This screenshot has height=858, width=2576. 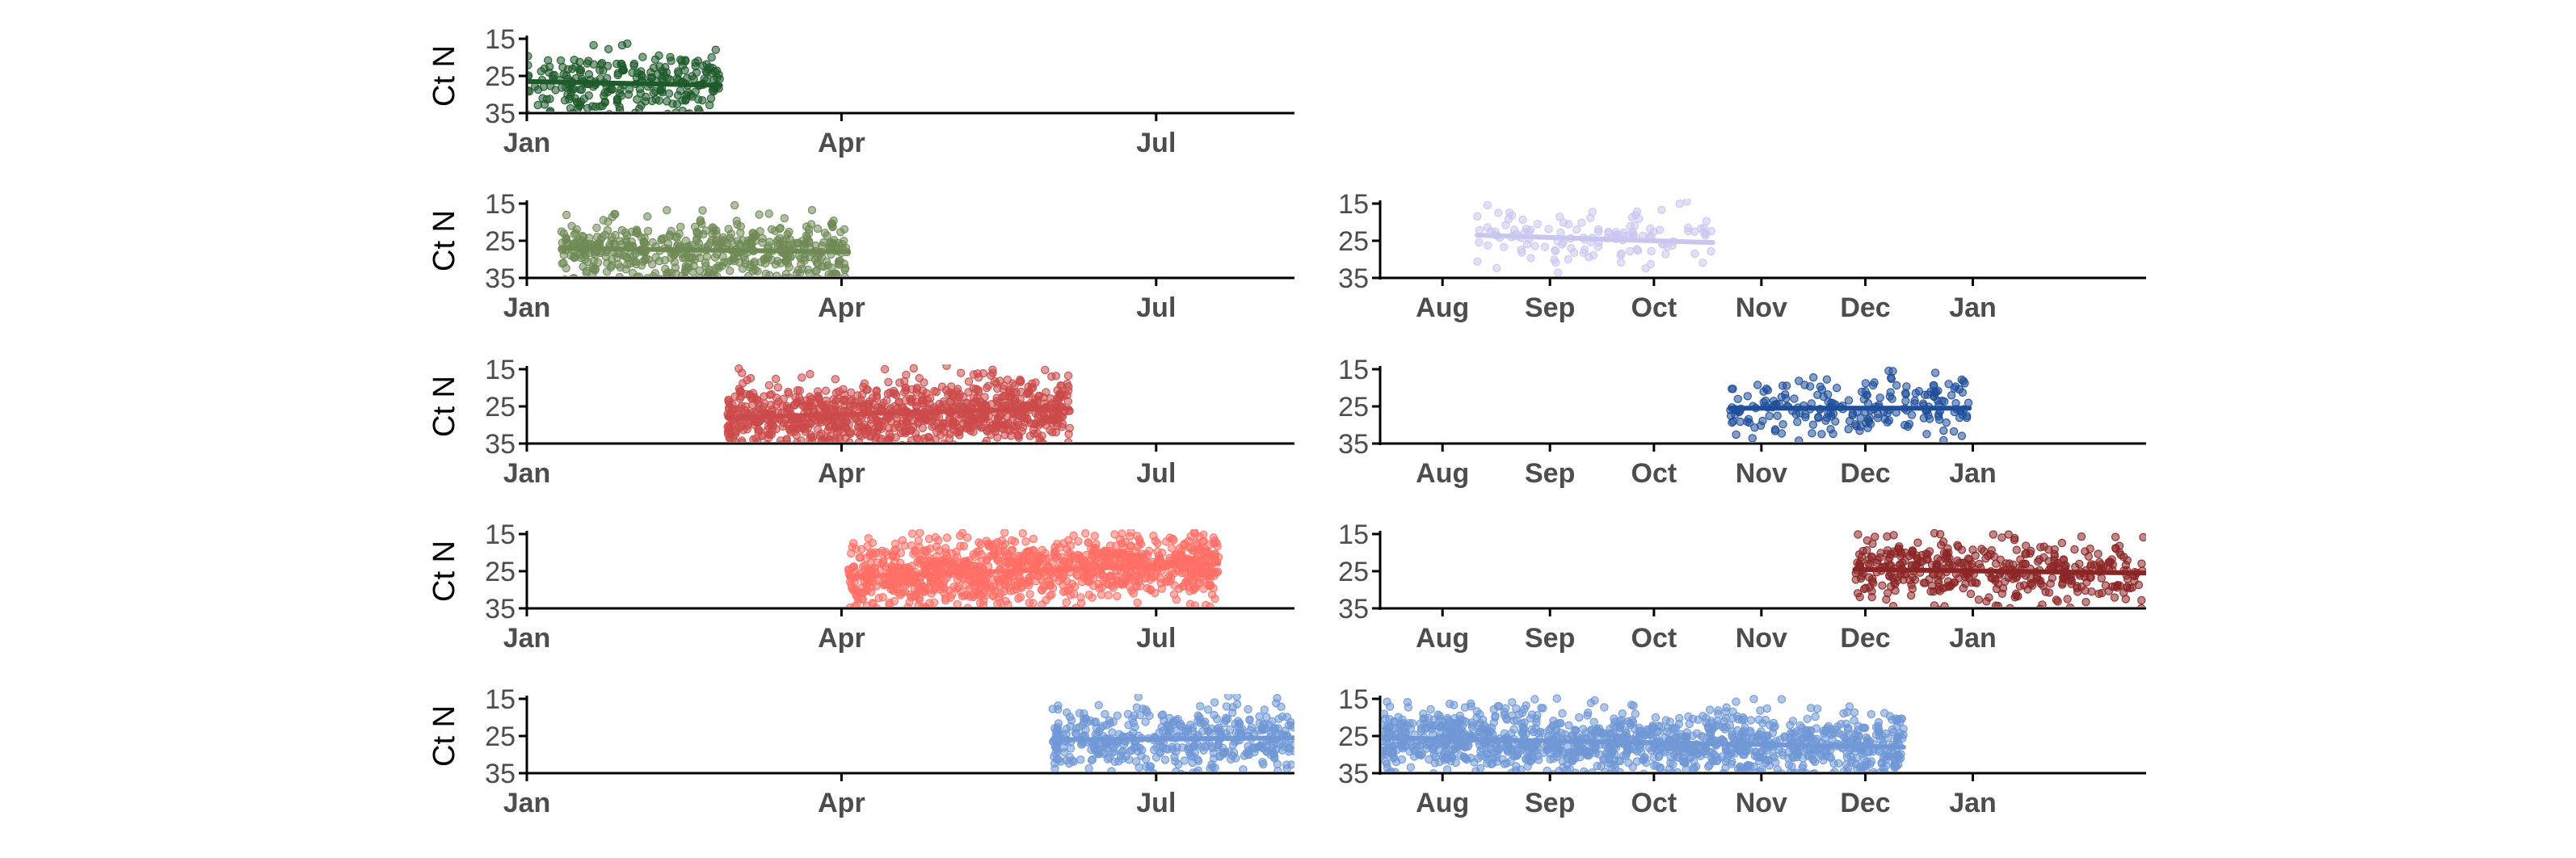 What do you see at coordinates (500, 114) in the screenshot?
I see `y-tick-label: 35` at bounding box center [500, 114].